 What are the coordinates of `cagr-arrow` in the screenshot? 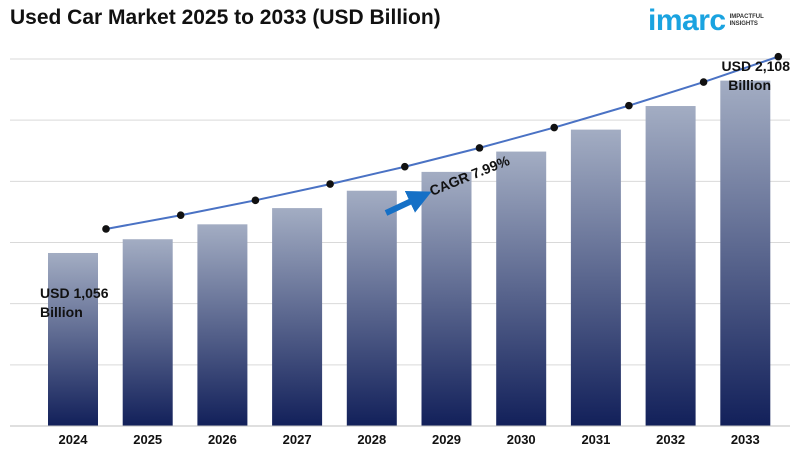 It's located at (408, 203).